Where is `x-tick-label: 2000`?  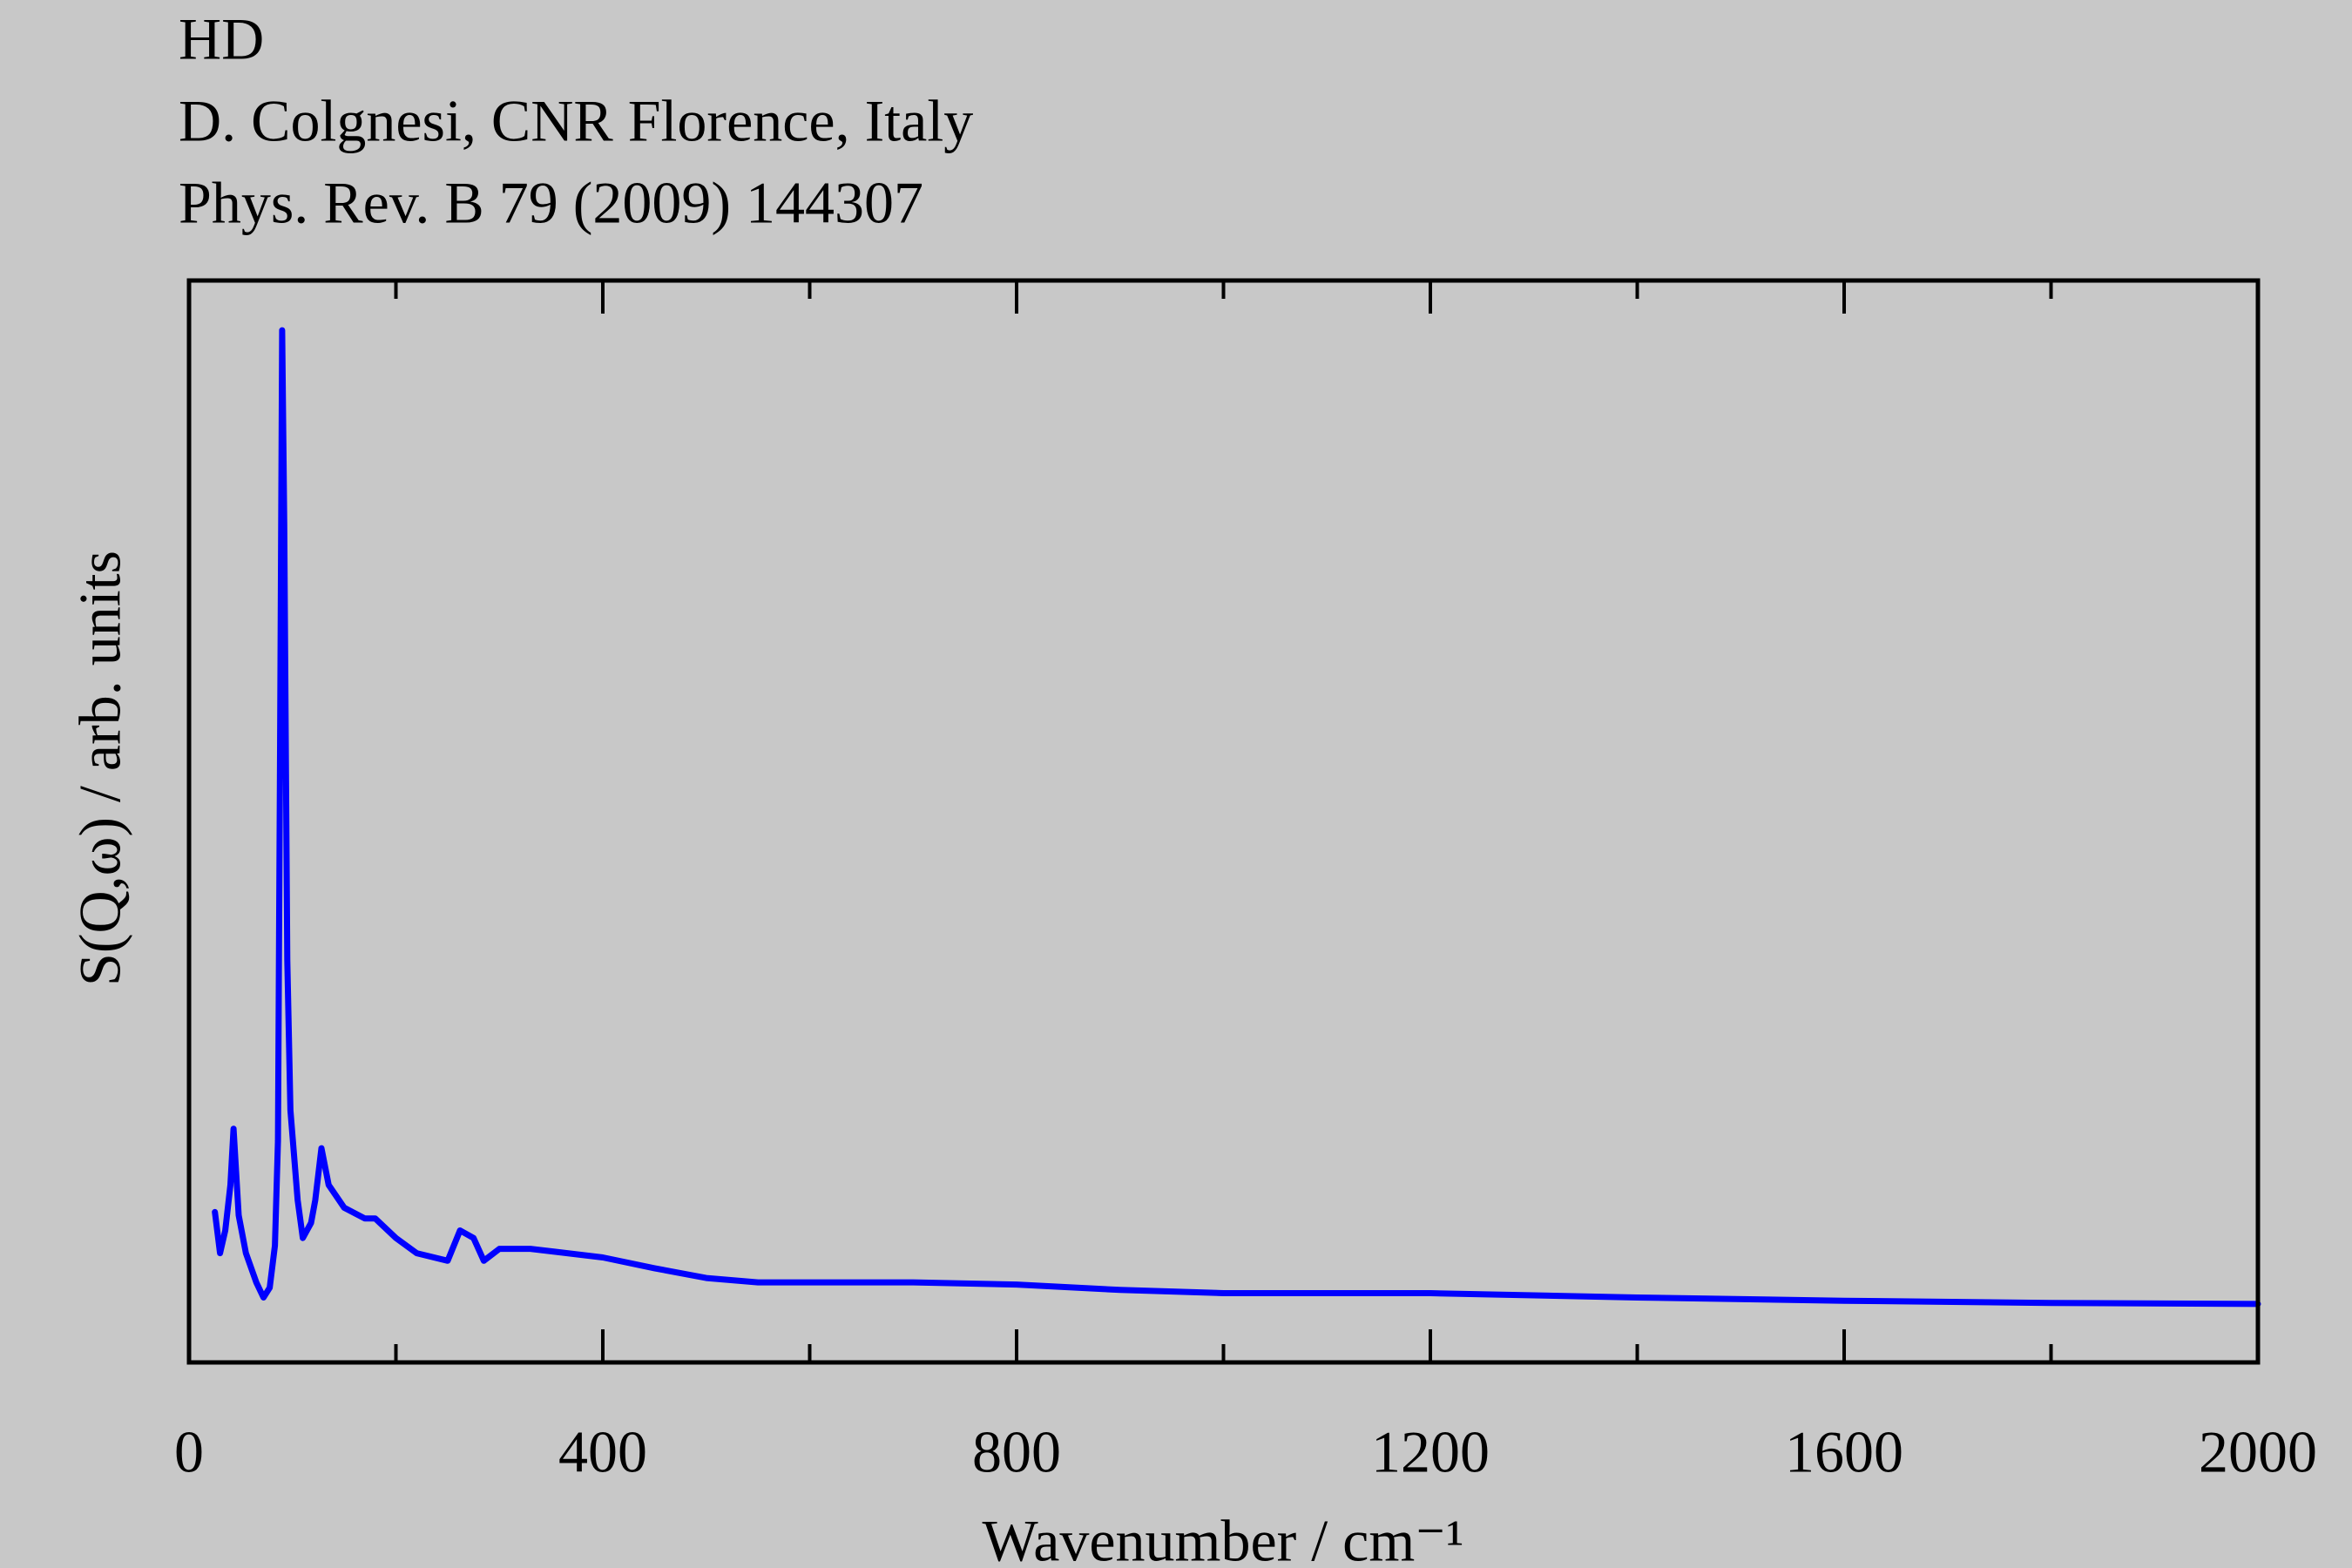
x-tick-label: 2000 is located at coordinates (2258, 1452).